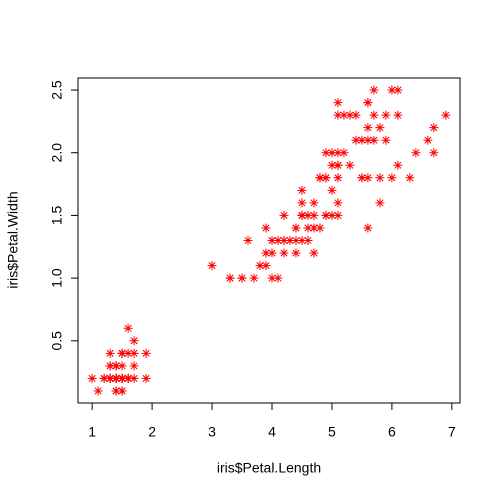  Describe the element at coordinates (212, 432) in the screenshot. I see `x-tick-label: 3` at that location.